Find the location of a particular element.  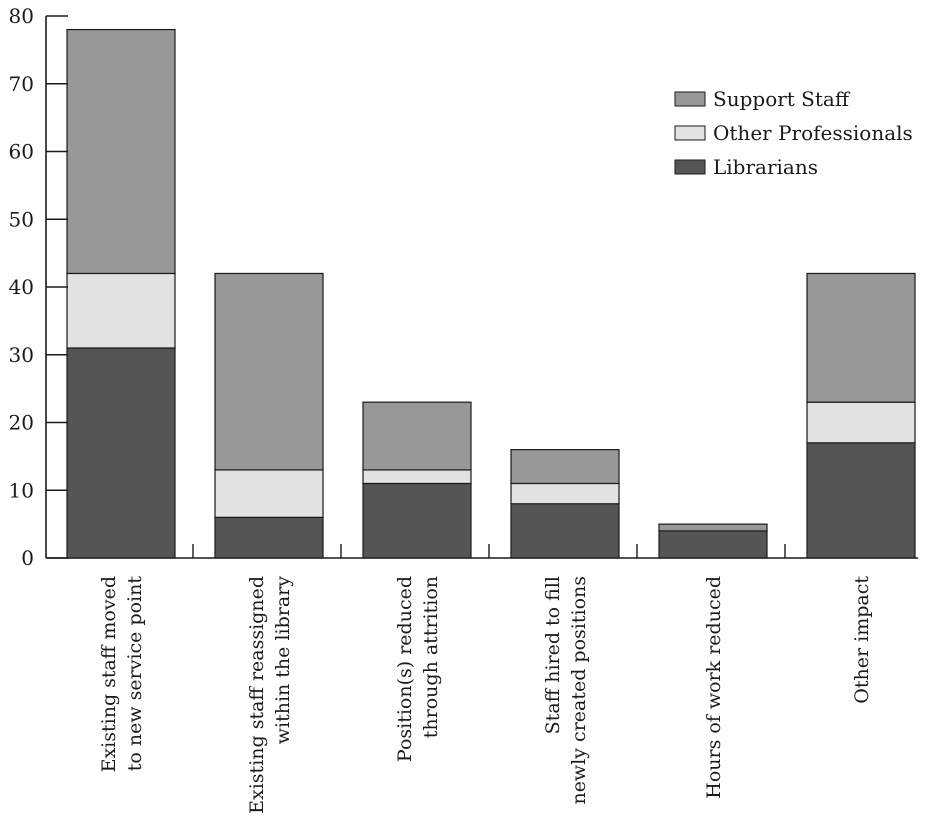

legend-label: Librarians is located at coordinates (765, 167).